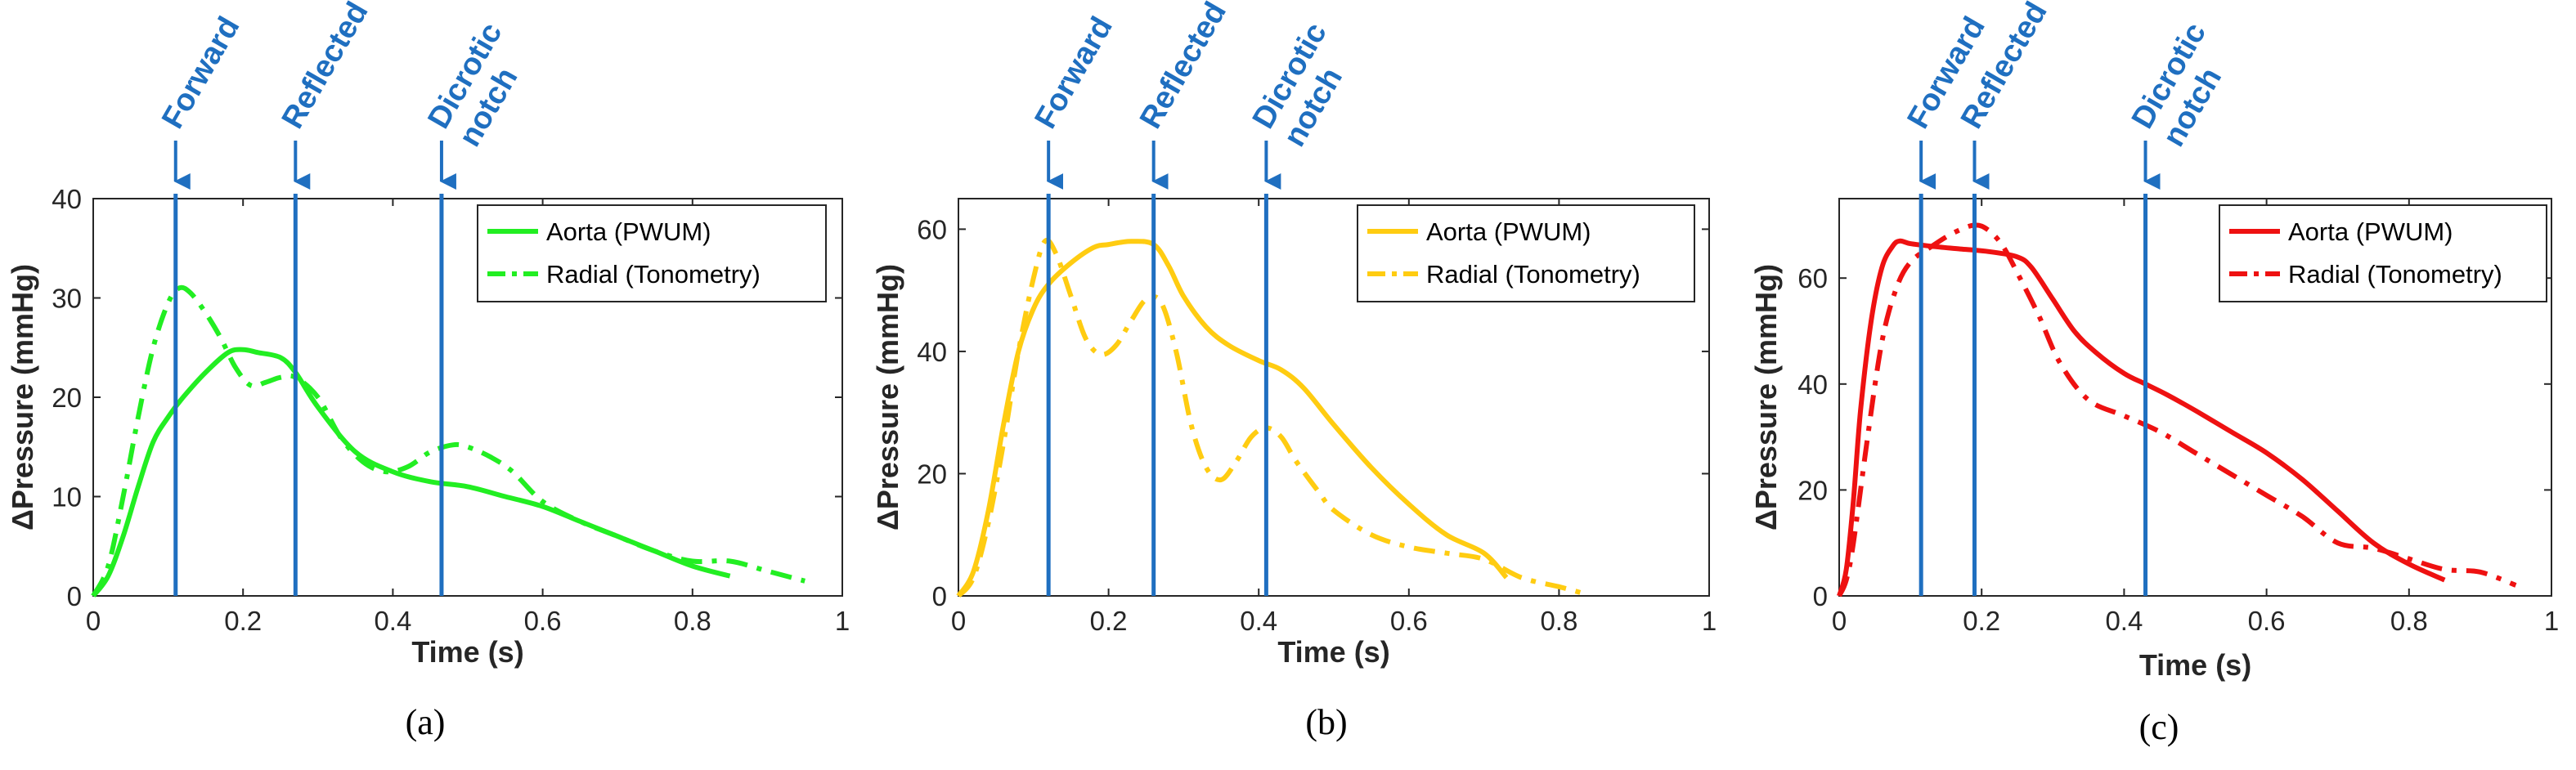 The height and width of the screenshot is (770, 2576). What do you see at coordinates (1326, 722) in the screenshot?
I see `panel-caption: (b)` at bounding box center [1326, 722].